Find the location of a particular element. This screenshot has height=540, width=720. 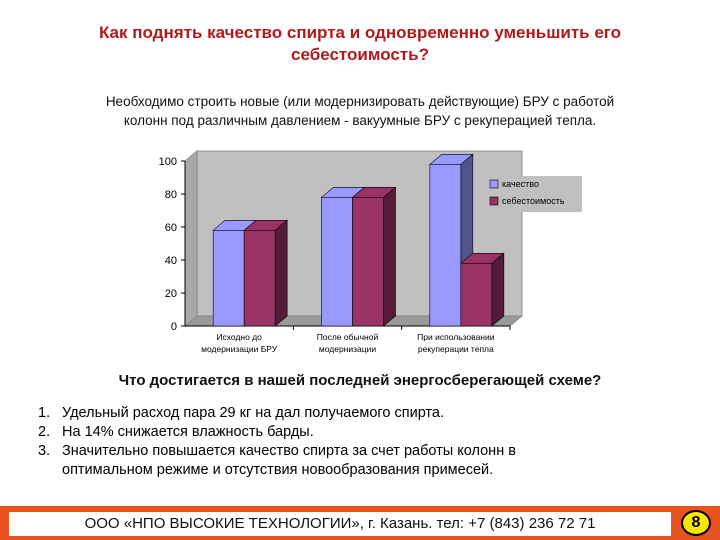

x-tick-label: рекуперации тепла is located at coordinates (456, 349).